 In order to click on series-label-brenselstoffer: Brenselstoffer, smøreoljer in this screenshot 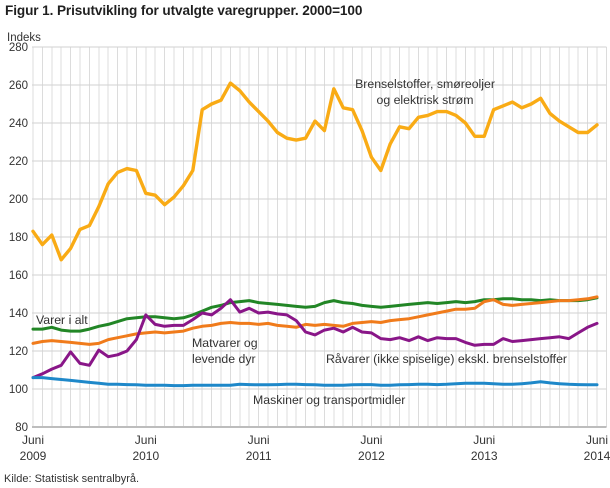, I will do `click(425, 84)`.